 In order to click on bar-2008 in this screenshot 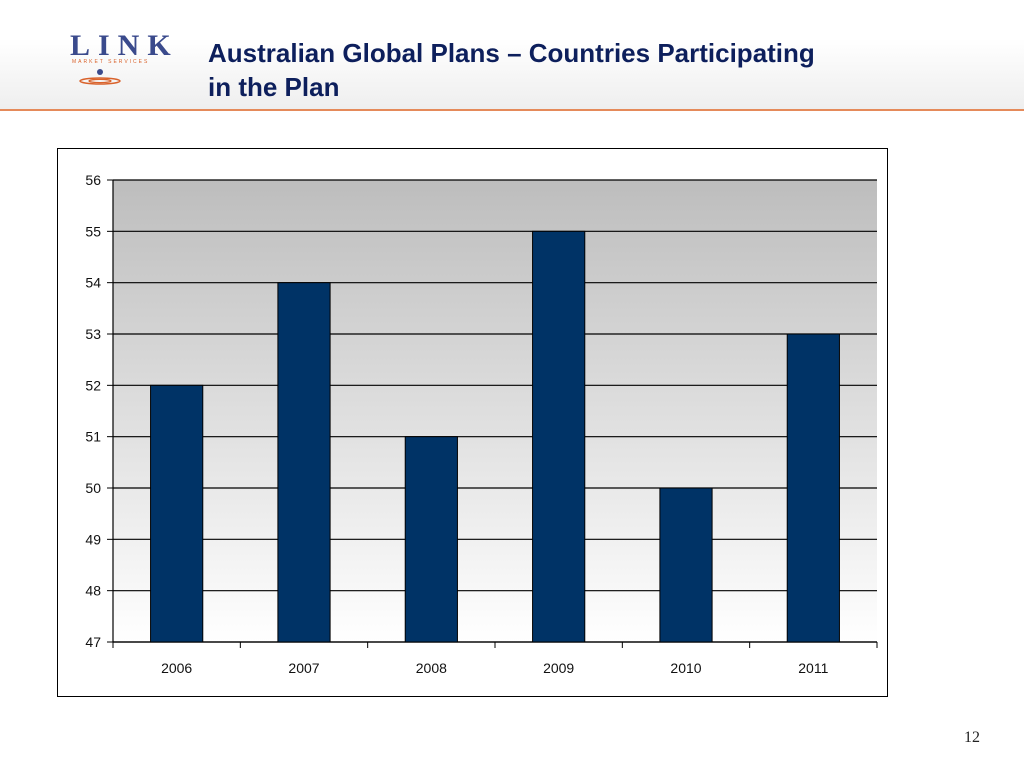, I will do `click(431, 539)`.